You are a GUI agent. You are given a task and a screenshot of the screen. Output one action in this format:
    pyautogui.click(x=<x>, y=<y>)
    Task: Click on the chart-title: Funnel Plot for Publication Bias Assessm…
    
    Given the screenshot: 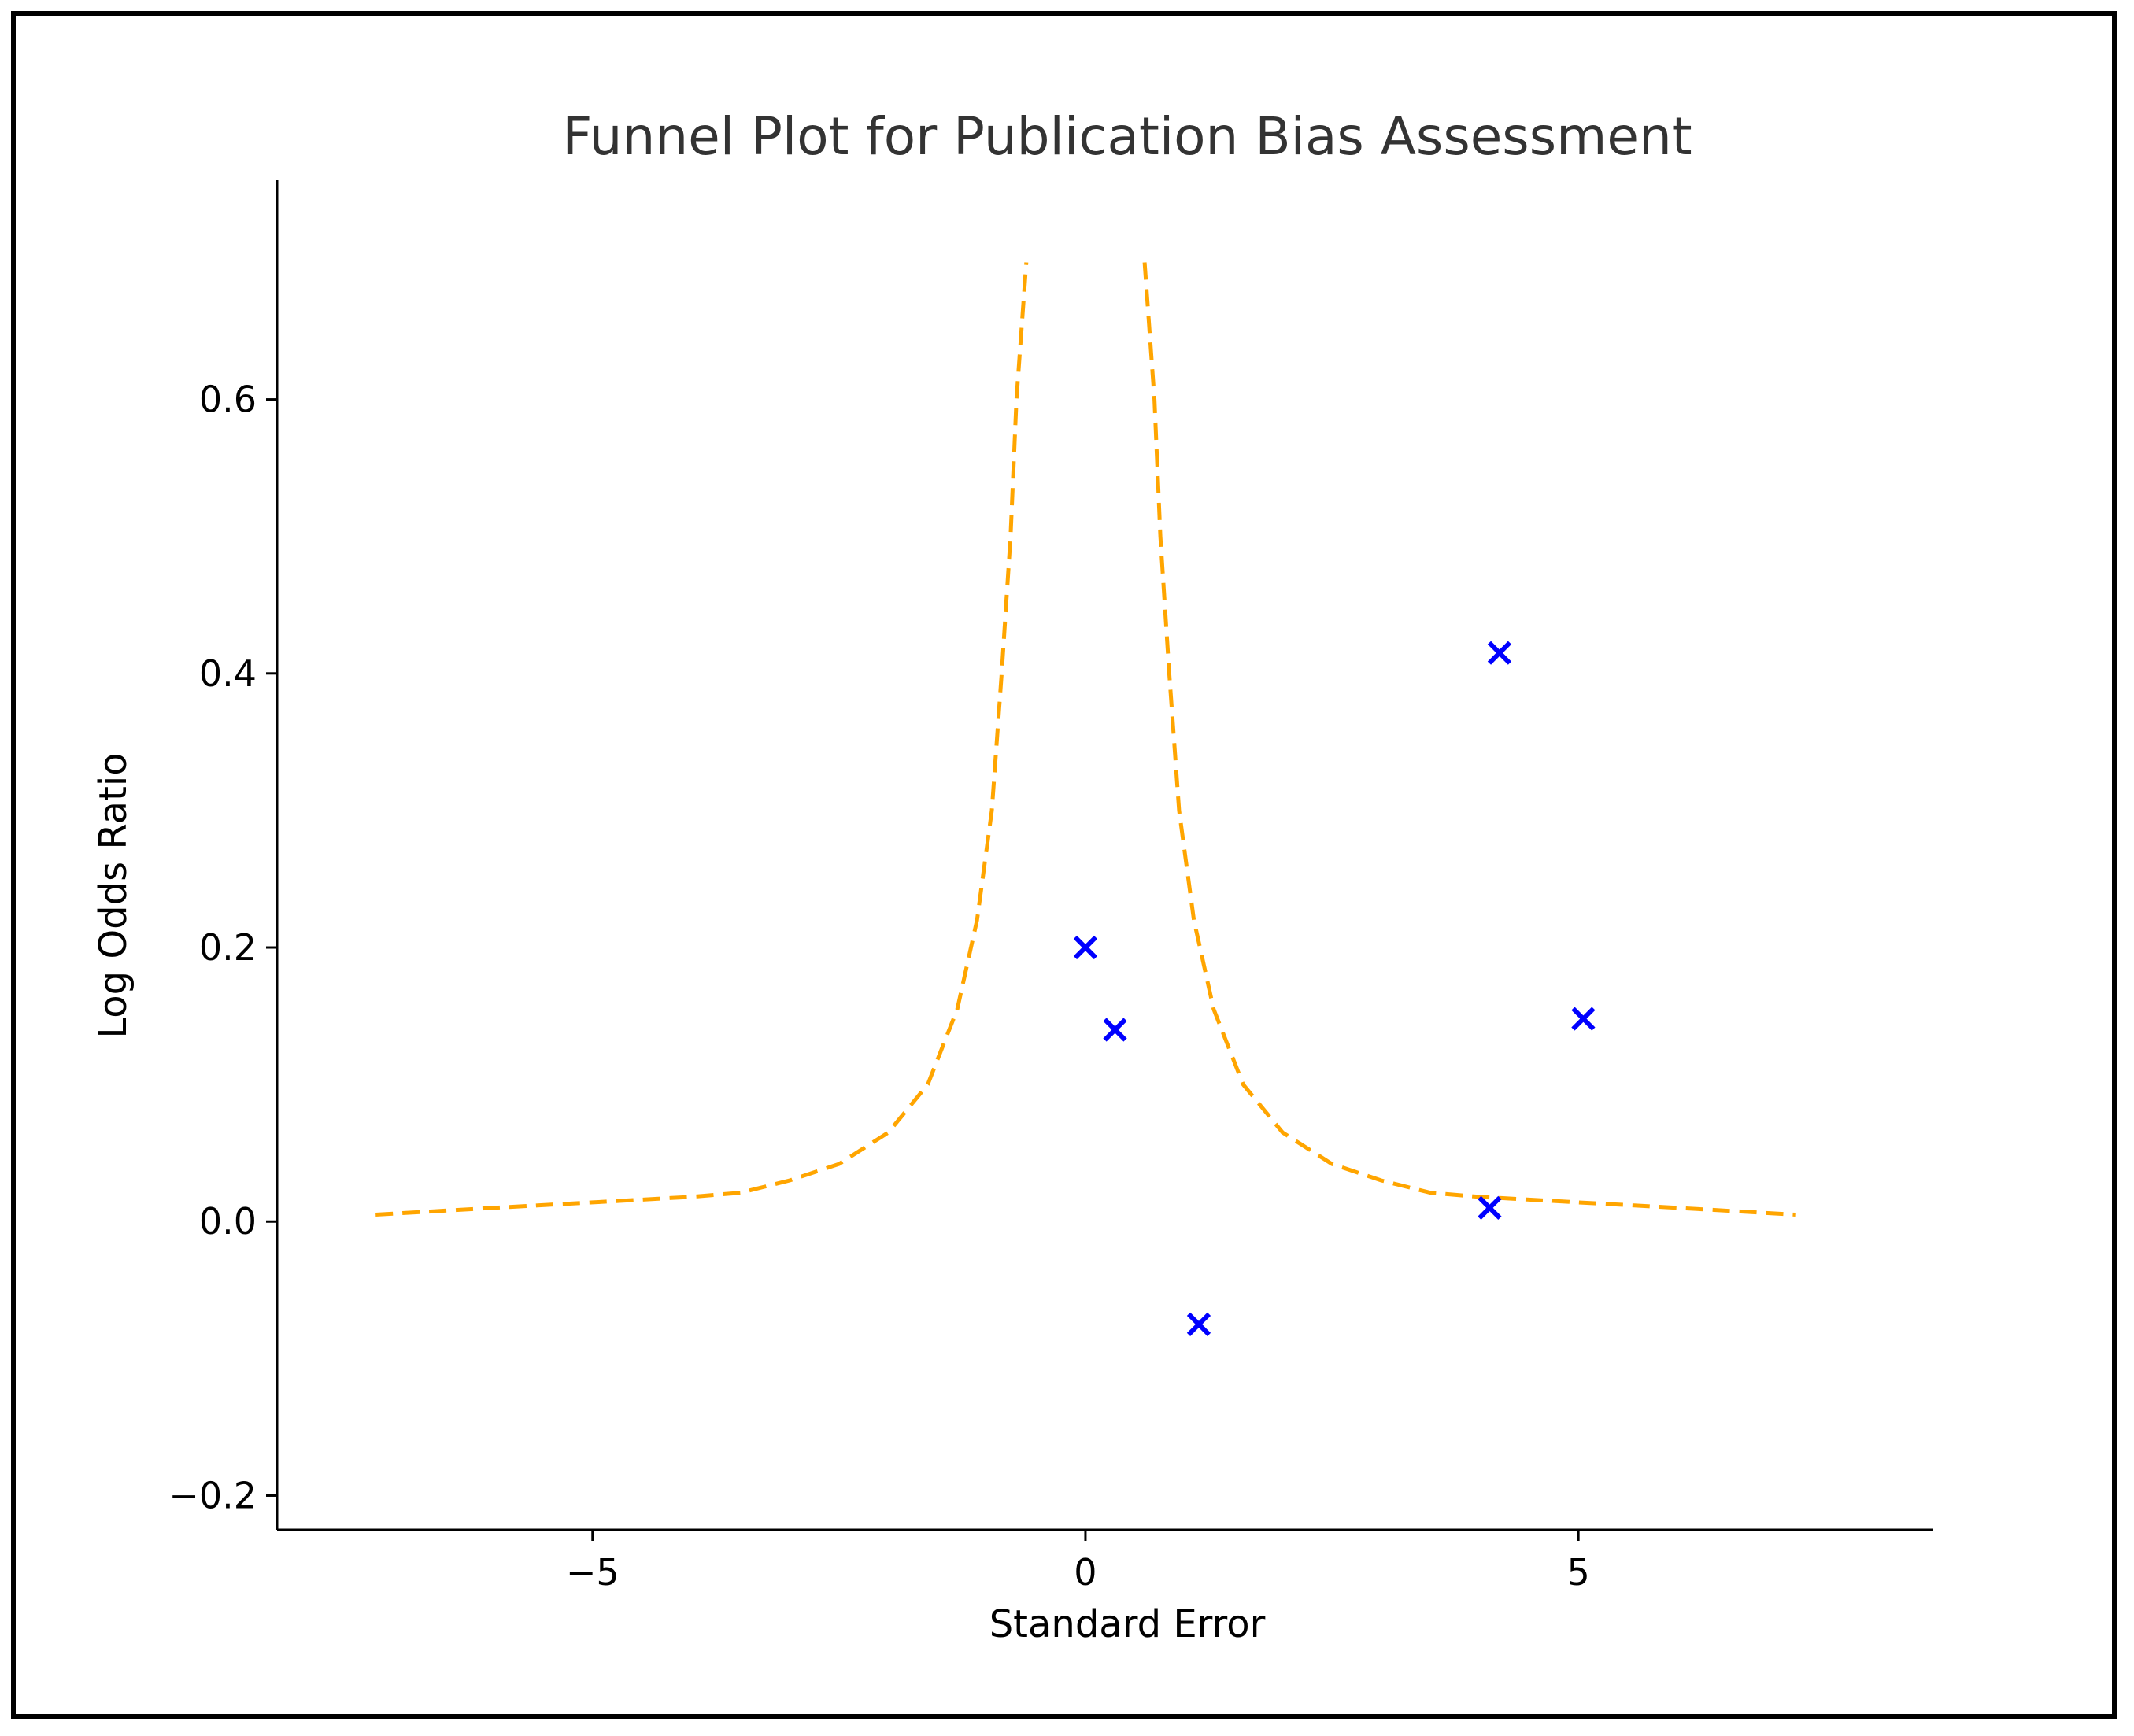 What is the action you would take?
    pyautogui.click(x=1127, y=136)
    